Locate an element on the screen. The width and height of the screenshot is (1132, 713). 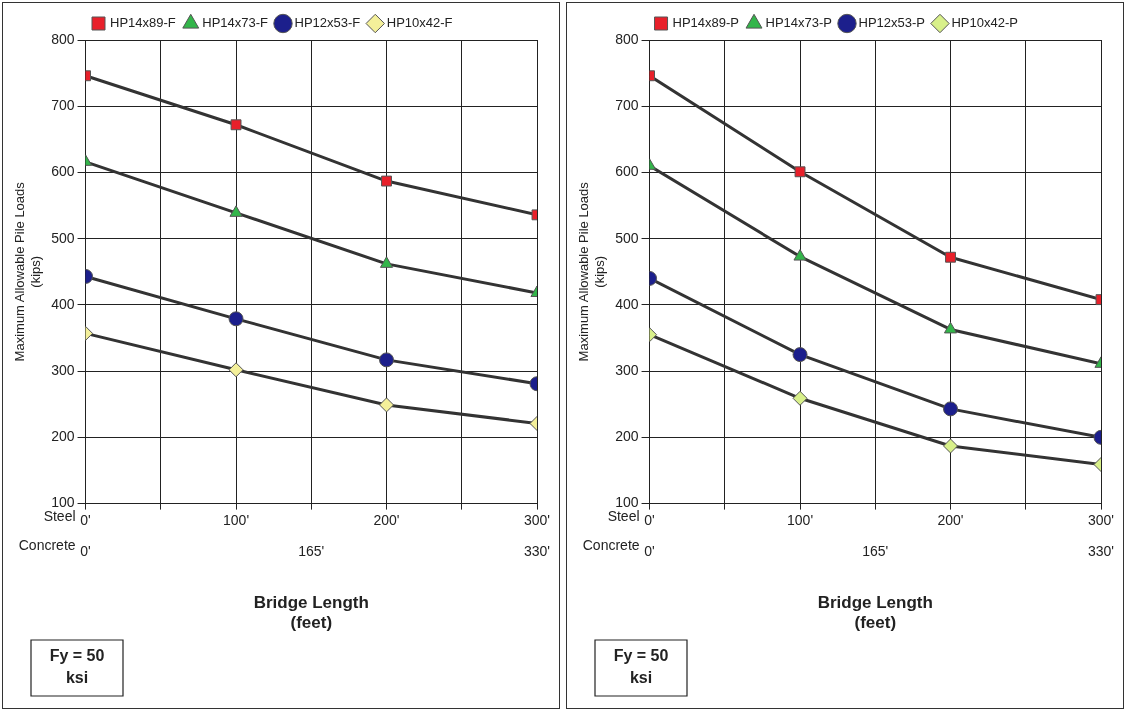
legend-label: HP12x53-F is located at coordinates (327, 23).